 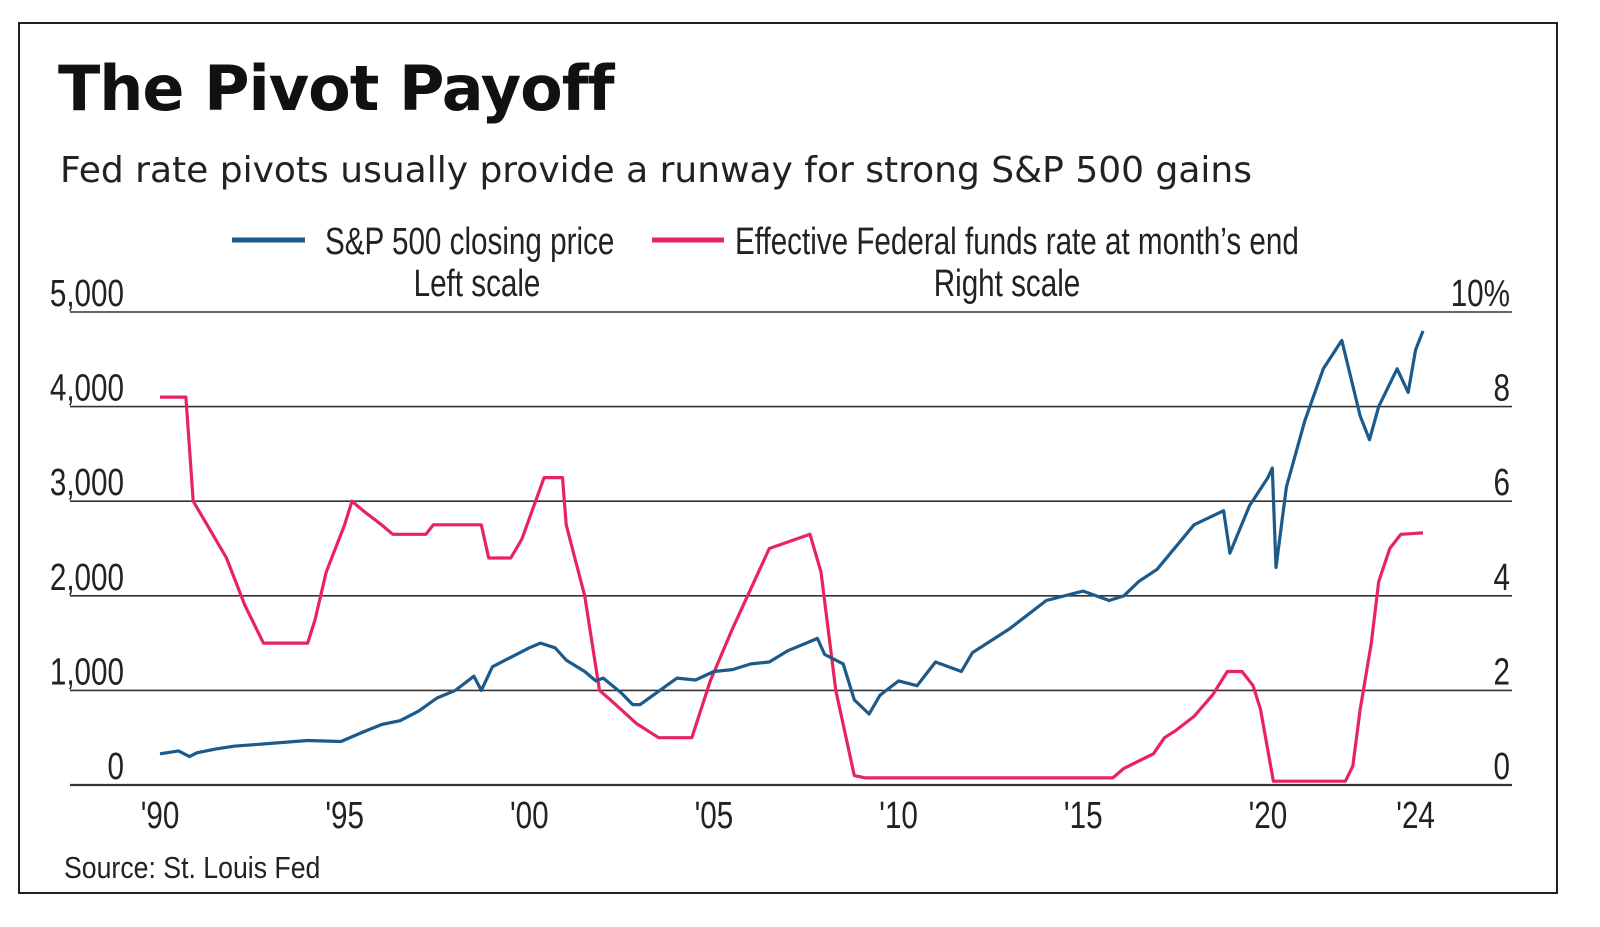 I want to click on legend-label-sp500: S&P 500 closing price, so click(x=469, y=242).